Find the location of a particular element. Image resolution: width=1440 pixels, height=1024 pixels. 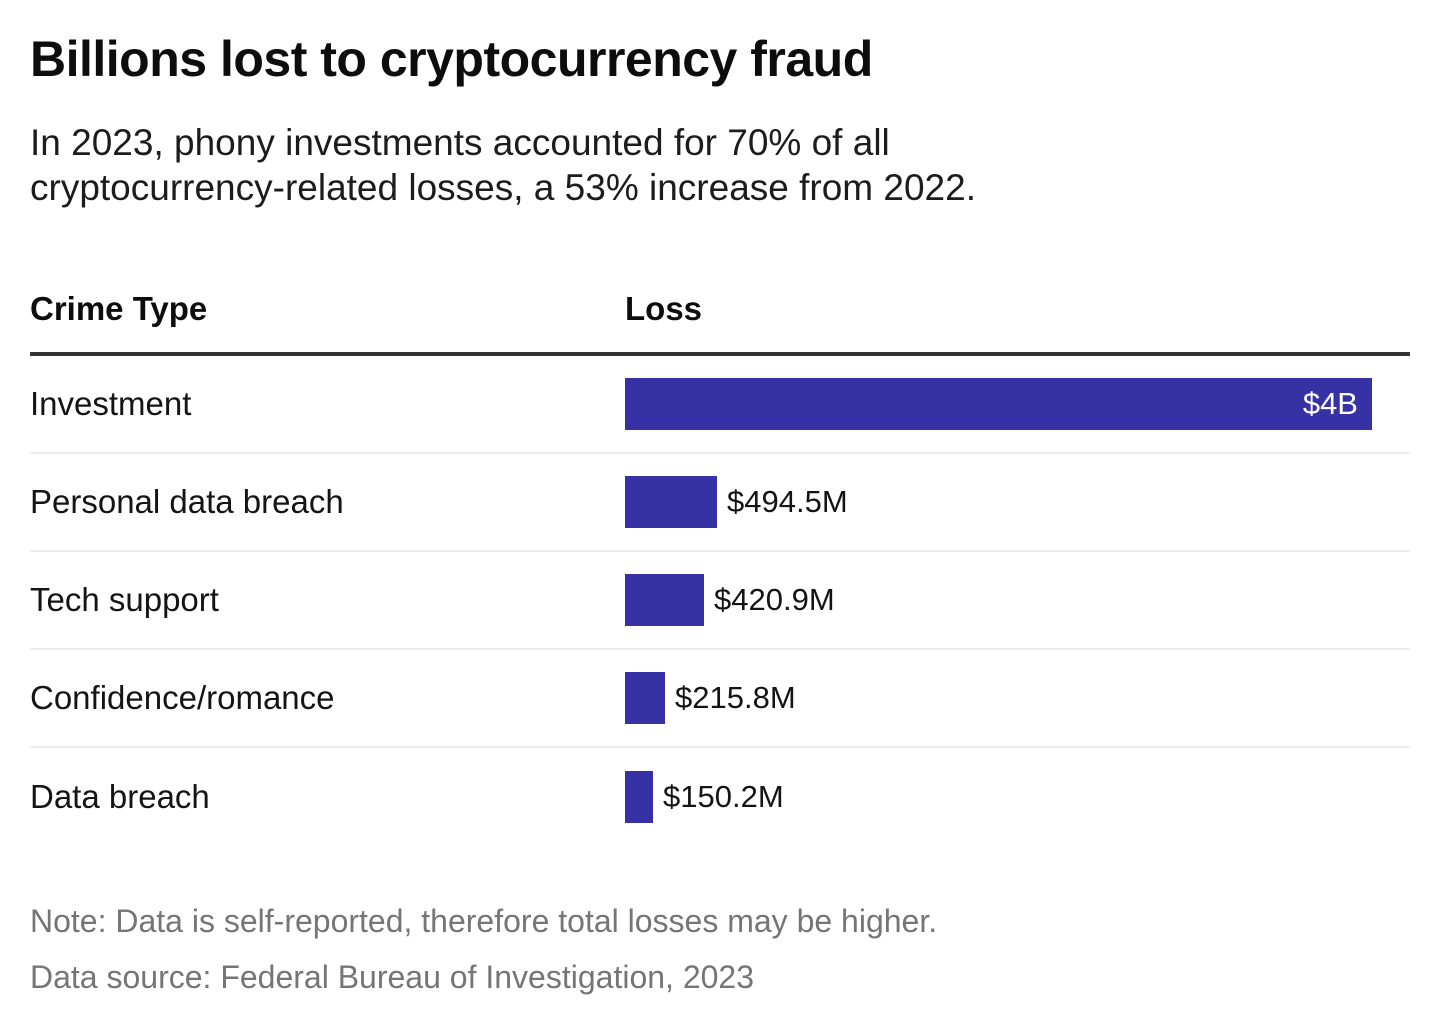

bar-value-label: $494.5M is located at coordinates (787, 501).